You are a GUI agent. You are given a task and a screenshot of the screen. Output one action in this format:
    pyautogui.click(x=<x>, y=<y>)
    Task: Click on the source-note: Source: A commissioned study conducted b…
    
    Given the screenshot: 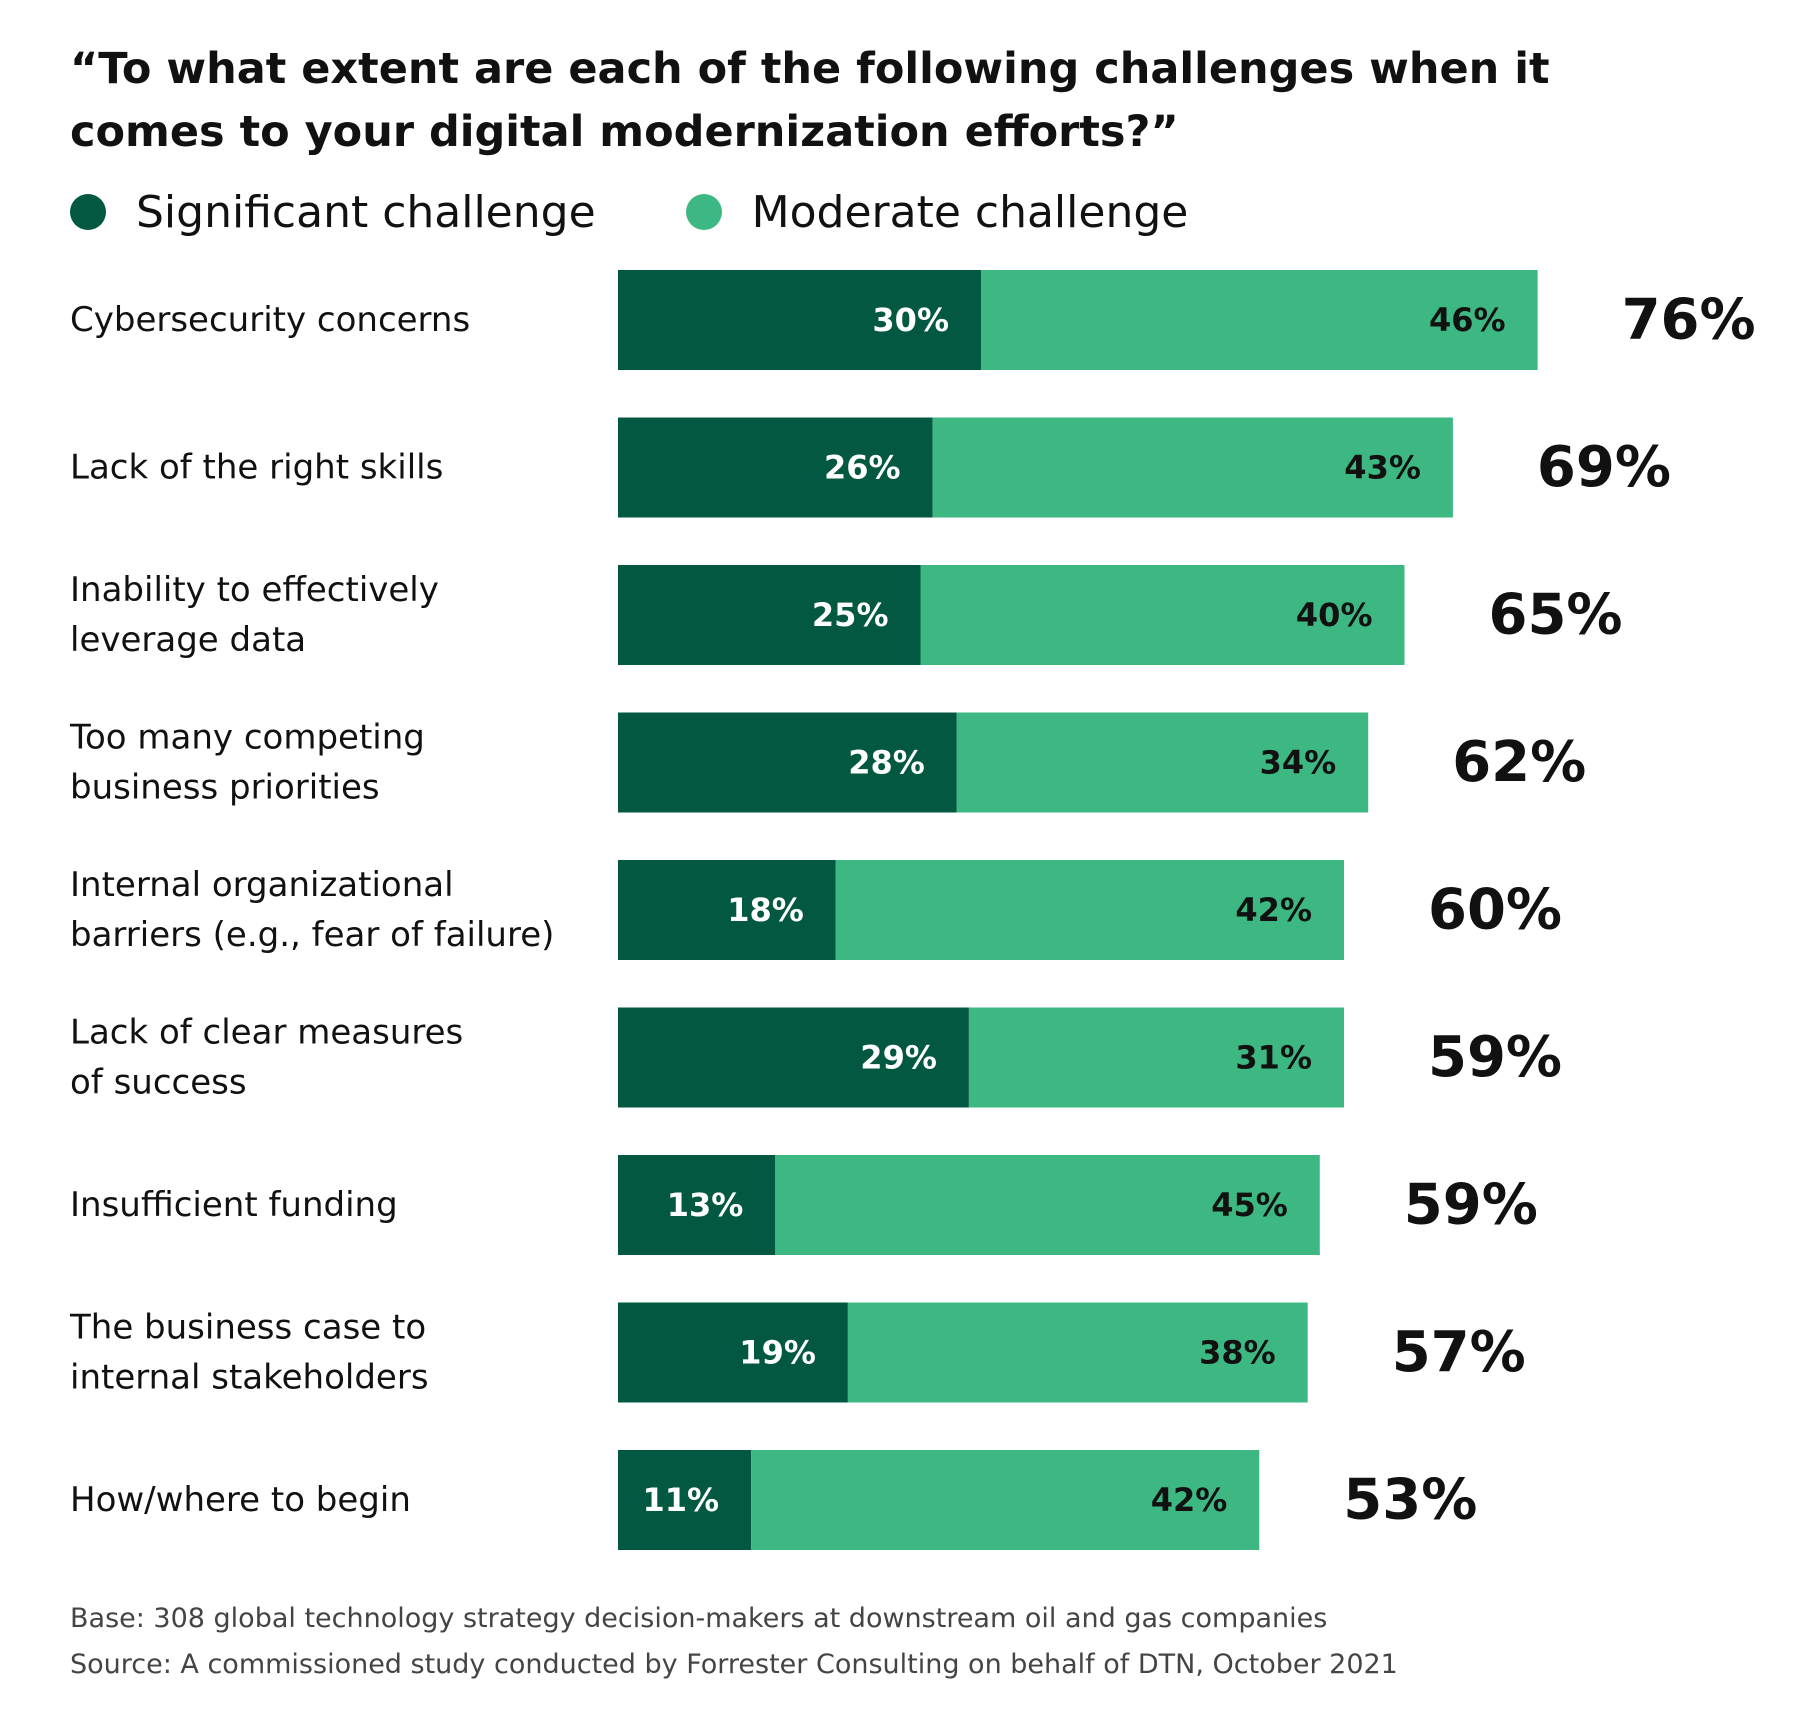 What is the action you would take?
    pyautogui.click(x=734, y=1664)
    